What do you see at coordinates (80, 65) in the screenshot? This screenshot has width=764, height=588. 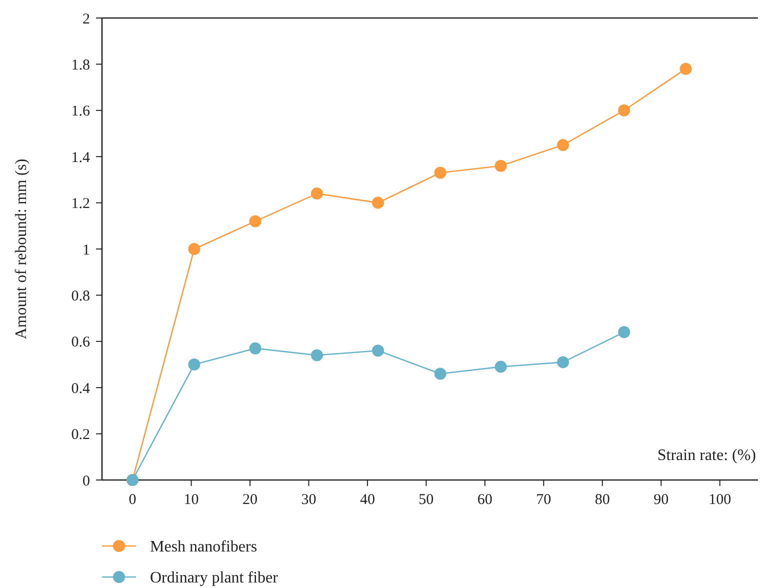 I see `y-tick-label: 1.8` at bounding box center [80, 65].